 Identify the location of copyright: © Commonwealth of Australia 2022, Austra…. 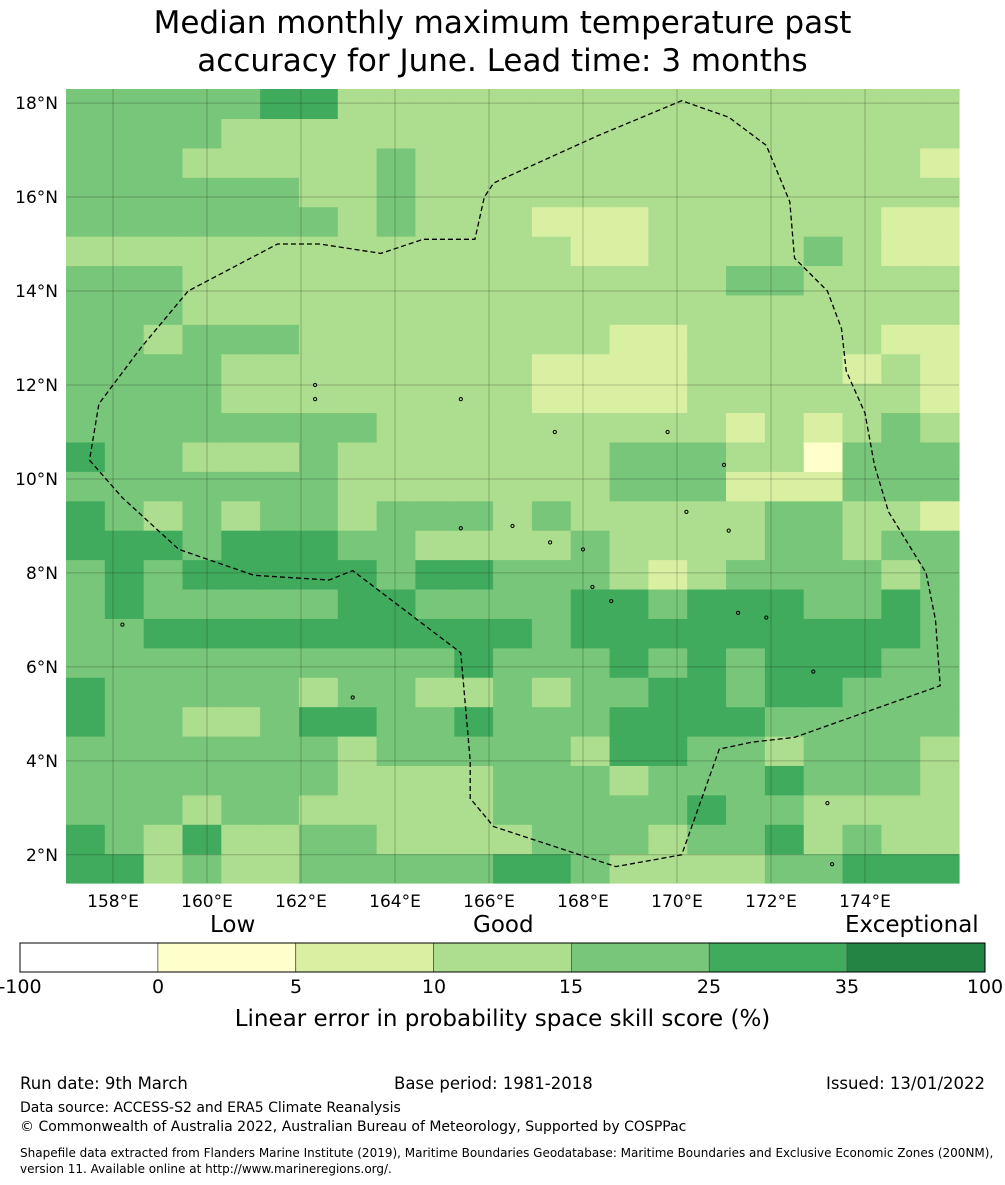
(353, 1127).